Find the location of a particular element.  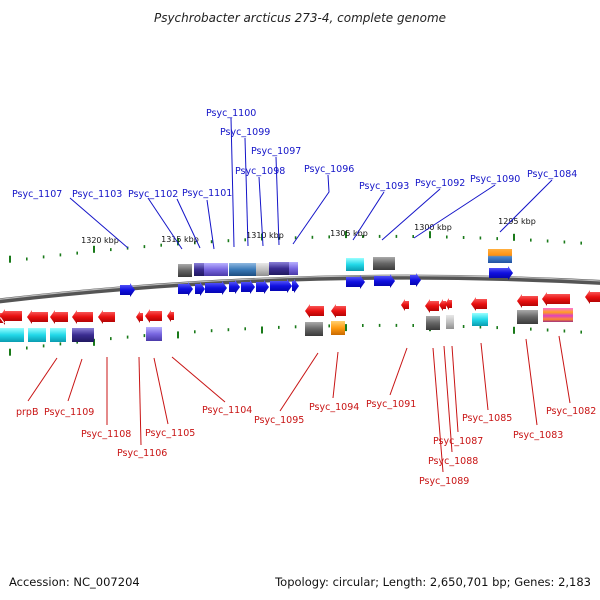

gene-label-psyc-1084: Psyc_1084 is located at coordinates (552, 174).